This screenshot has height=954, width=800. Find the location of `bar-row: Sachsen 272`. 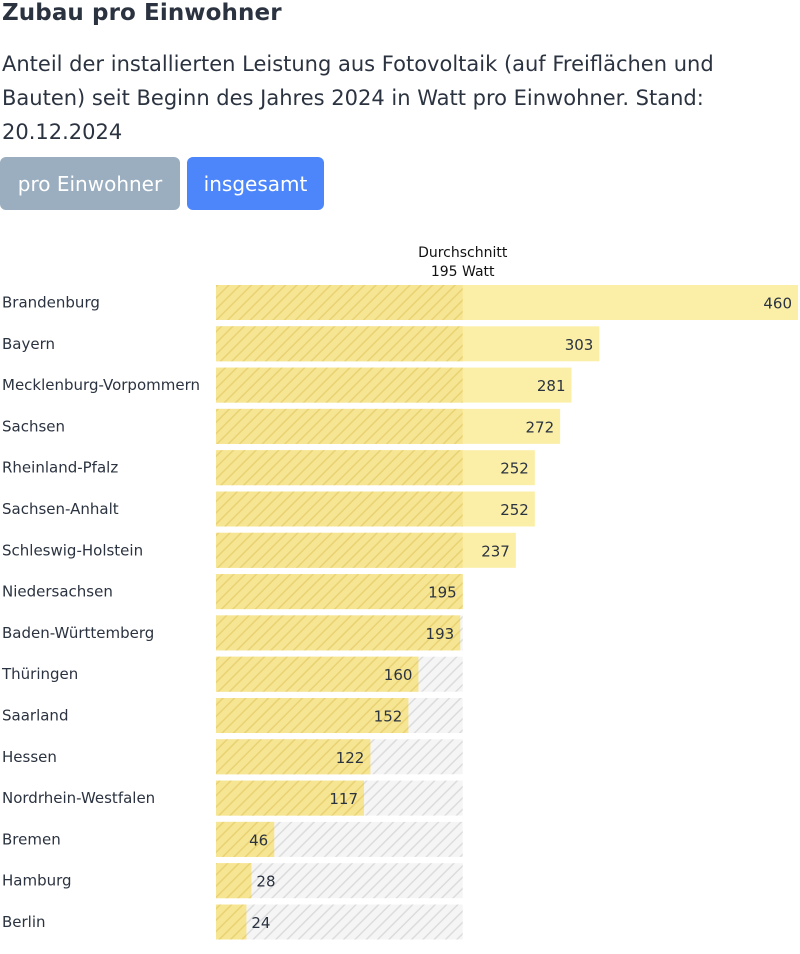

bar-row: Sachsen 272 is located at coordinates (281, 426).